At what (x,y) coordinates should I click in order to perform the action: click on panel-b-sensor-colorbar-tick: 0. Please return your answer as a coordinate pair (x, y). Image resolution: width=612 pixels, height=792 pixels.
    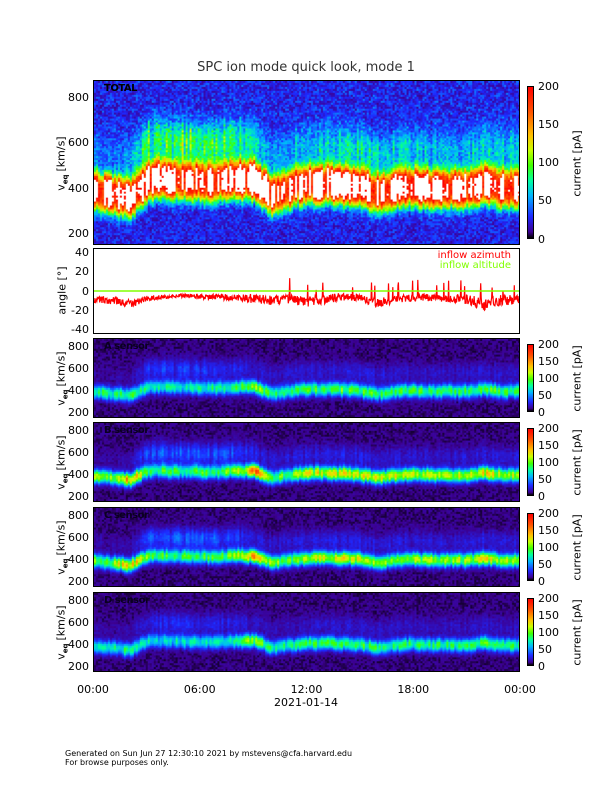
    Looking at the image, I should click on (541, 496).